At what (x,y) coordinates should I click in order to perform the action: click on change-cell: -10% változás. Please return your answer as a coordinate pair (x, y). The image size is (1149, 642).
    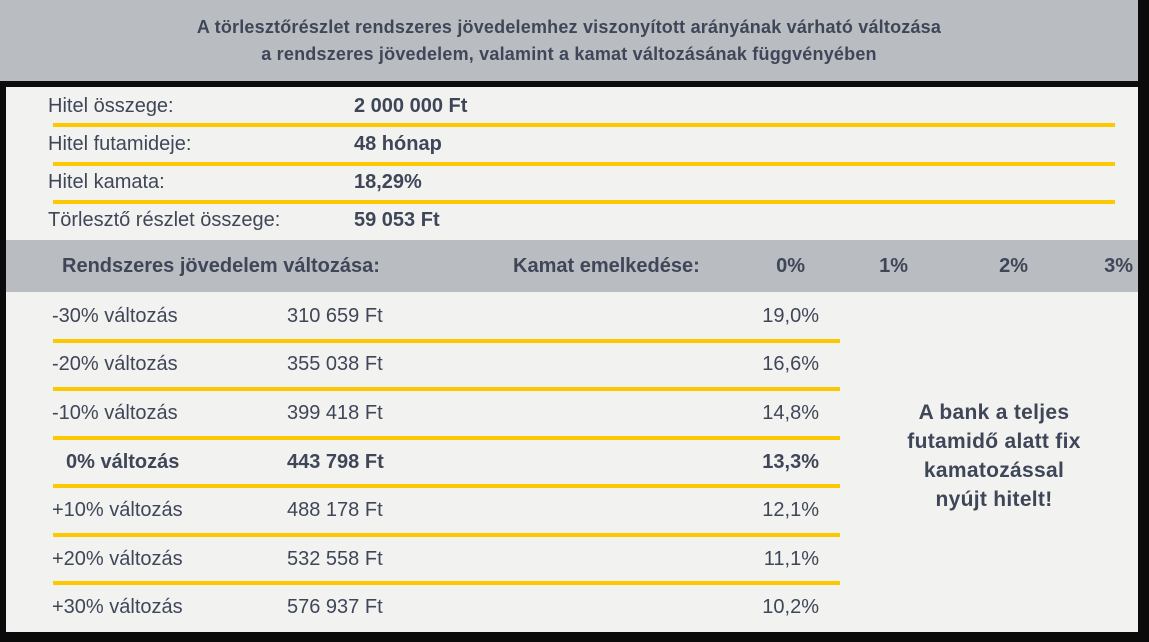
    Looking at the image, I should click on (115, 412).